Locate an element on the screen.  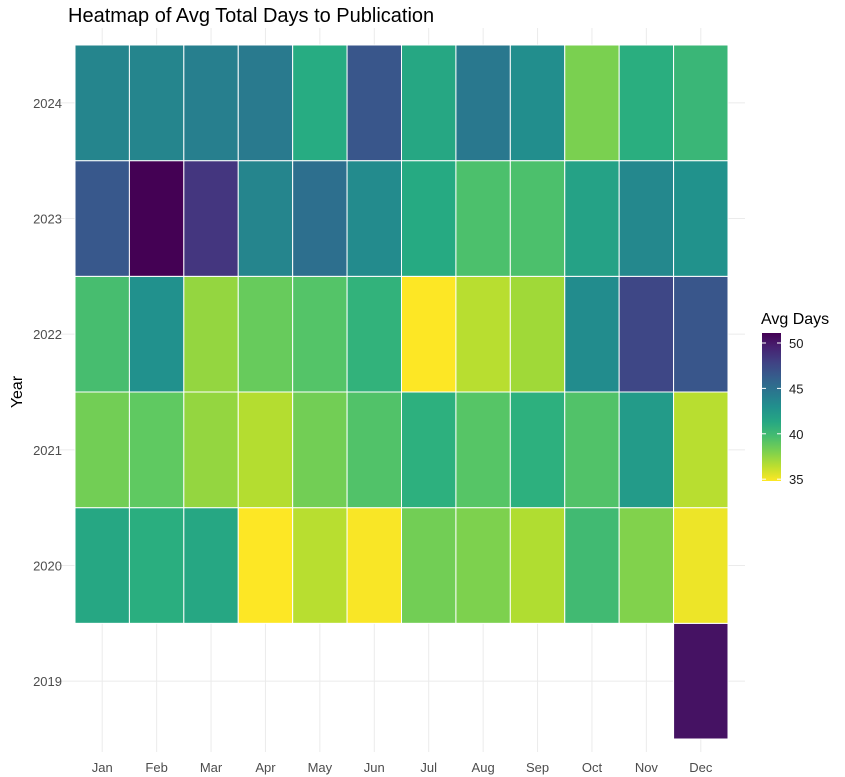
legend-tick-label: 35 is located at coordinates (796, 479).